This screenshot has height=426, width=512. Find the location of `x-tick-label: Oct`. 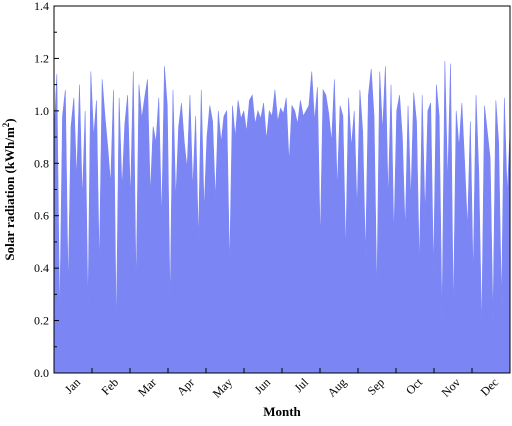

x-tick-label: Oct is located at coordinates (414, 386).